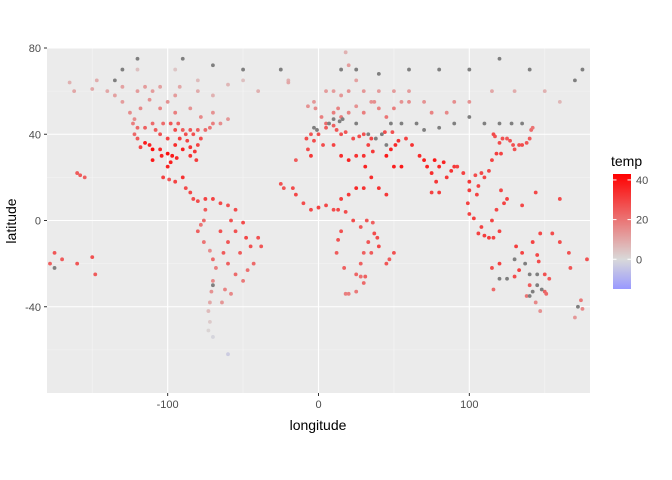 Image resolution: width=672 pixels, height=480 pixels. Describe the element at coordinates (469, 405) in the screenshot. I see `x-tick-label: 100` at that location.